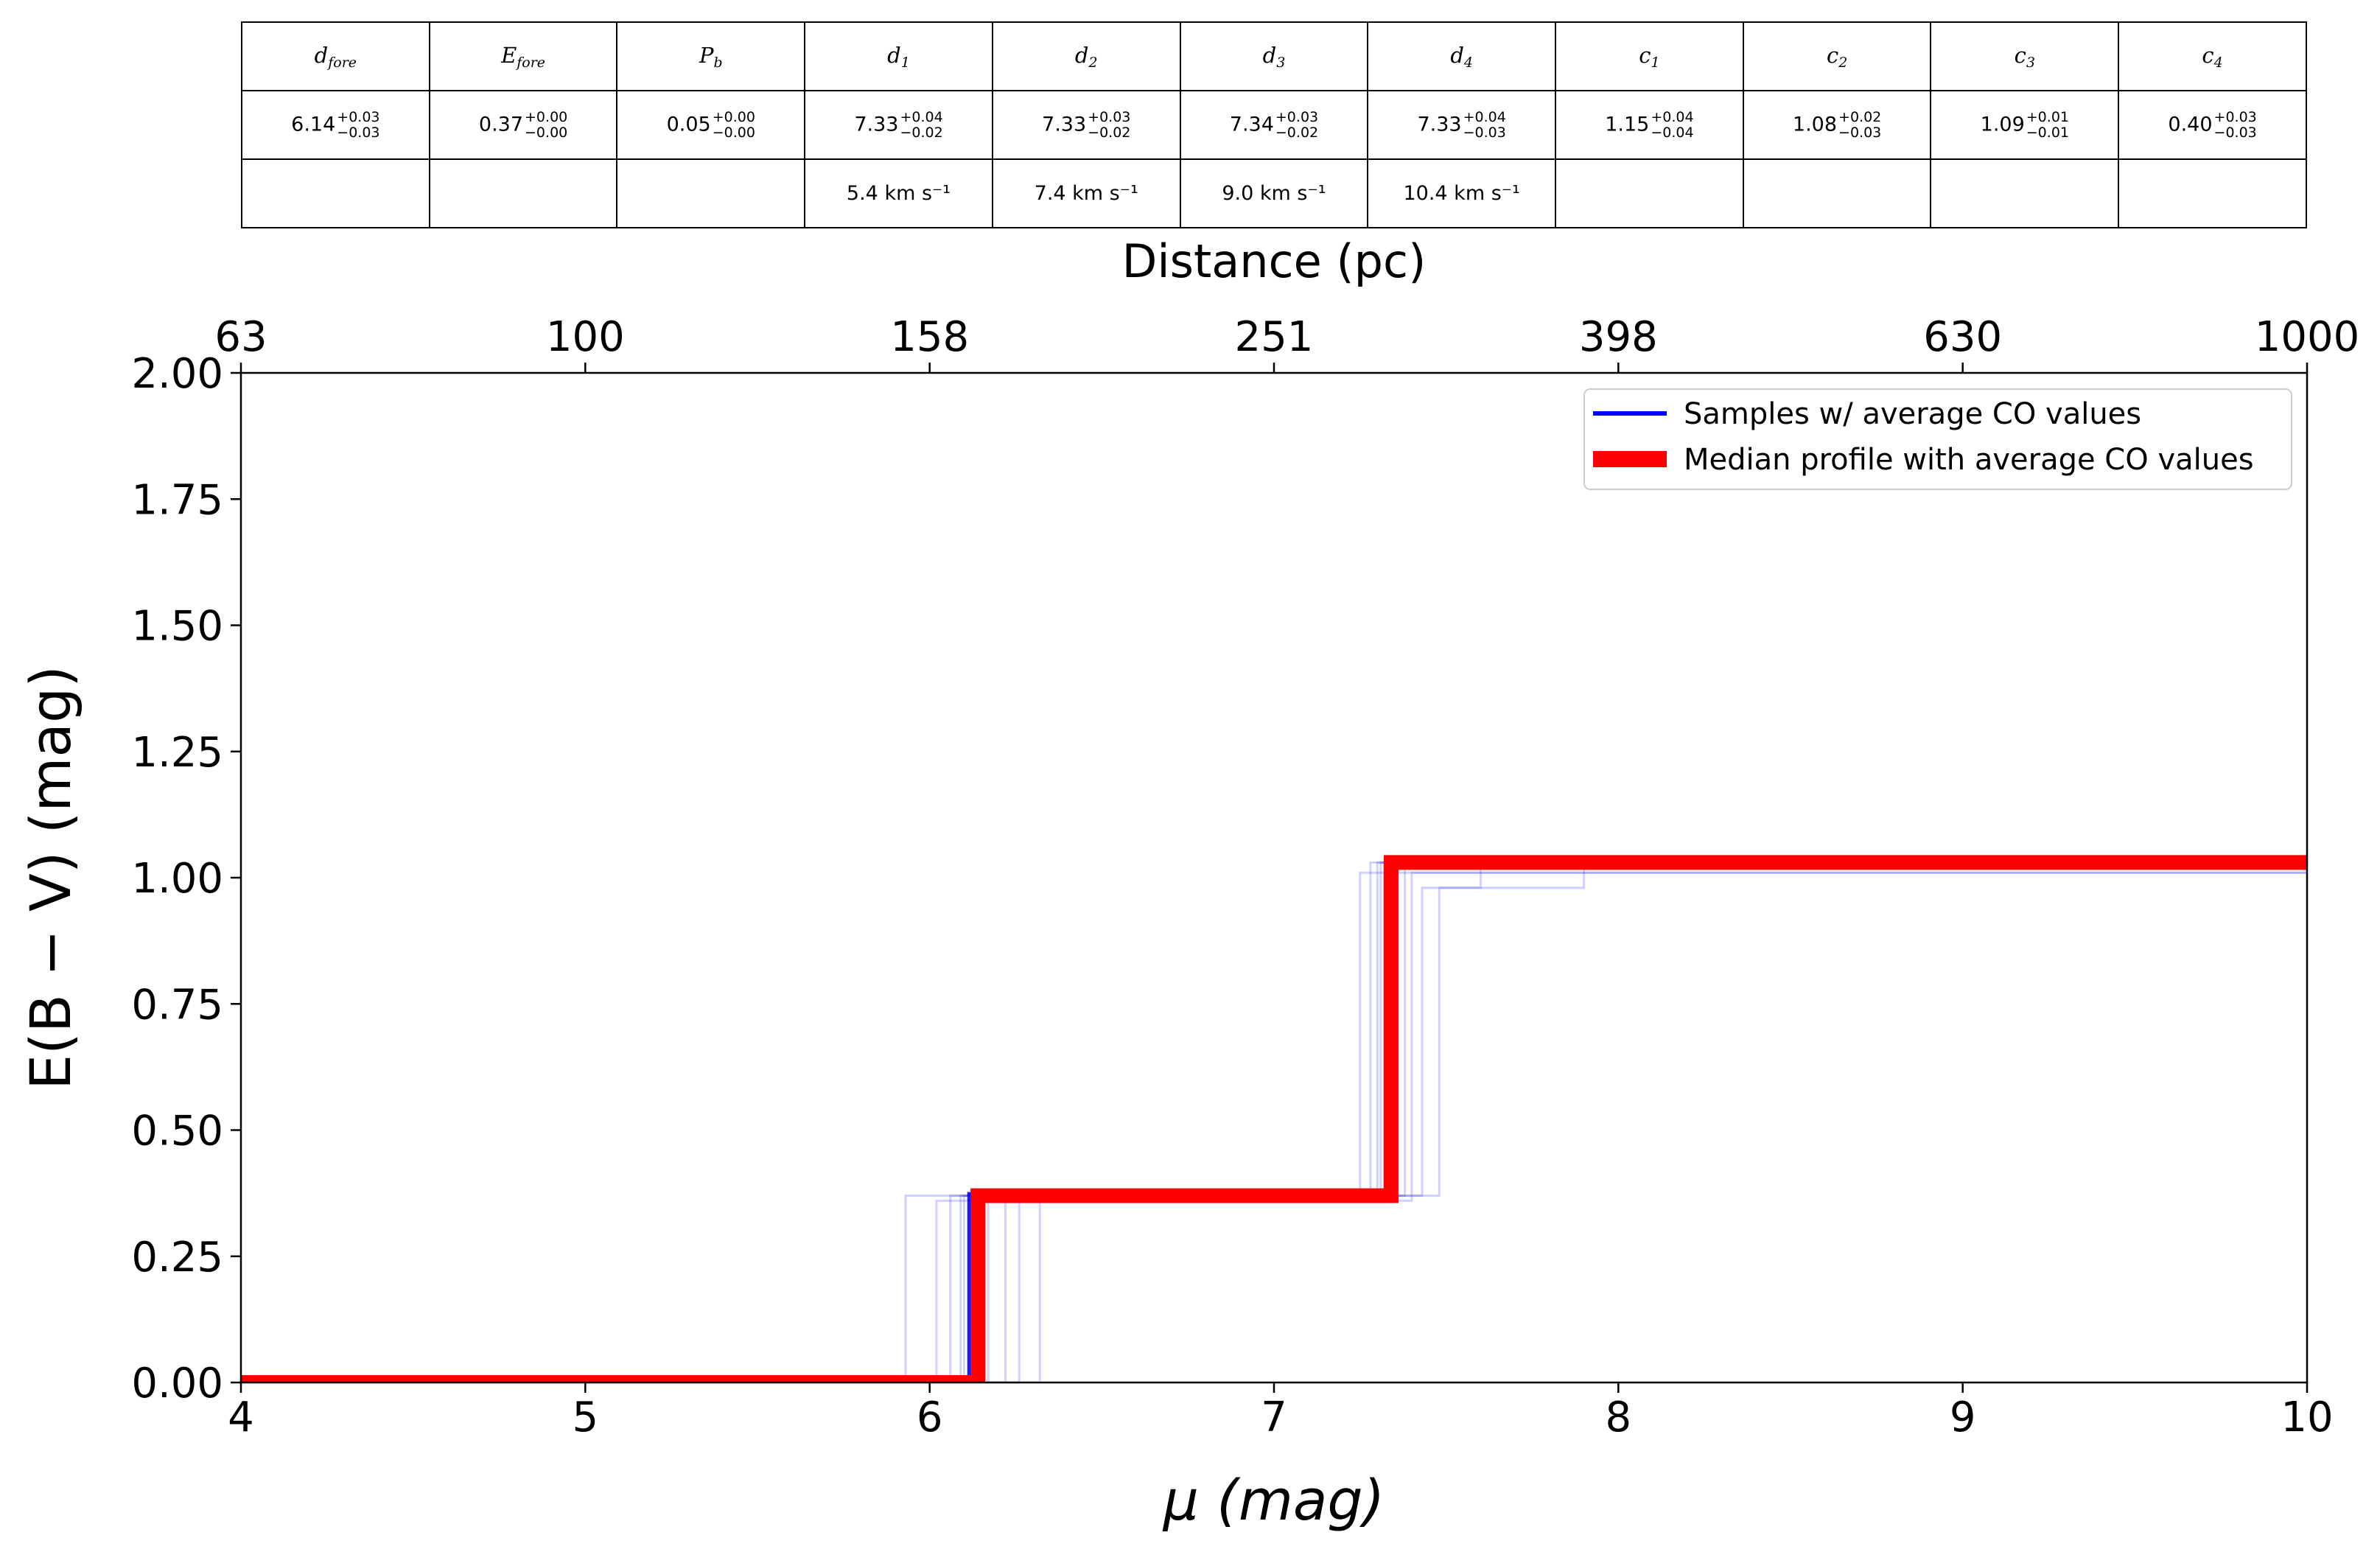 Image resolution: width=2380 pixels, height=1552 pixels. What do you see at coordinates (177, 374) in the screenshot?
I see `y-tick-label: 2.00` at bounding box center [177, 374].